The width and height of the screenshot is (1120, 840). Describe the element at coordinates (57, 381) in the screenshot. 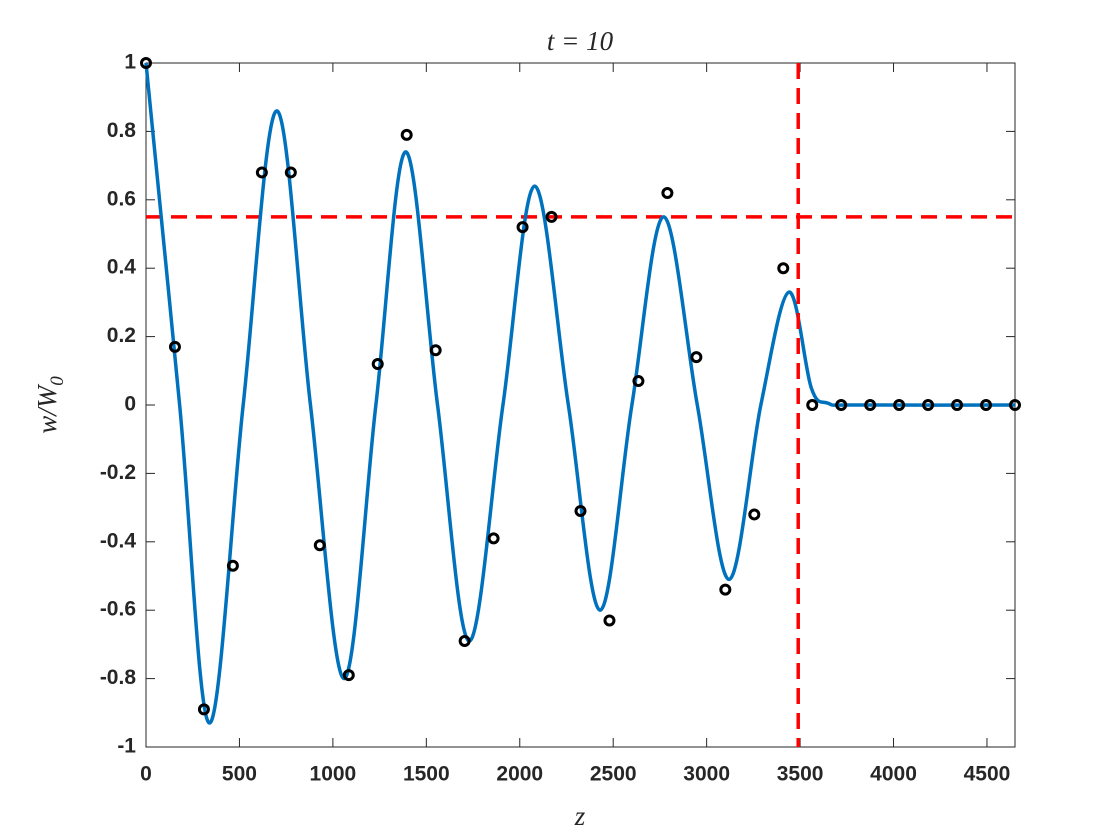

I see `y-axis-label-subscript: 0` at that location.